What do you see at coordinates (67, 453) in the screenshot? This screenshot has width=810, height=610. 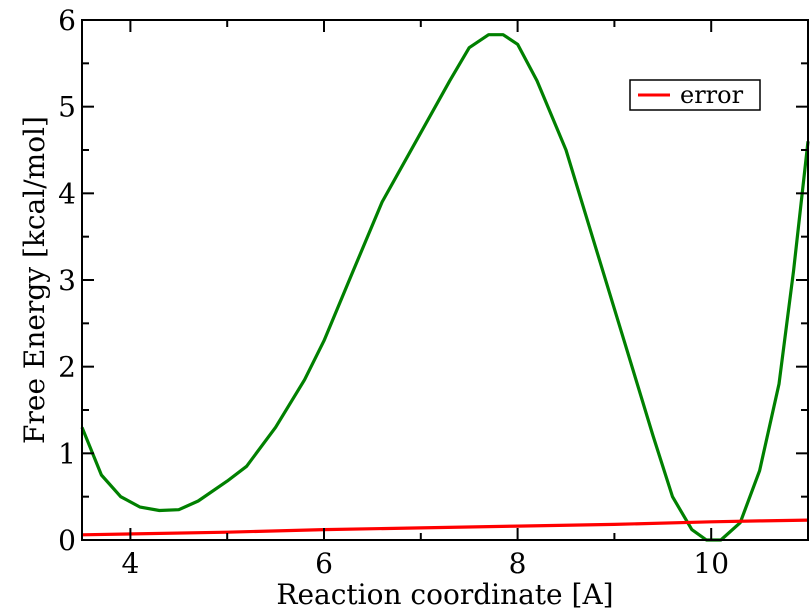 I see `y-tick-label: 1` at bounding box center [67, 453].